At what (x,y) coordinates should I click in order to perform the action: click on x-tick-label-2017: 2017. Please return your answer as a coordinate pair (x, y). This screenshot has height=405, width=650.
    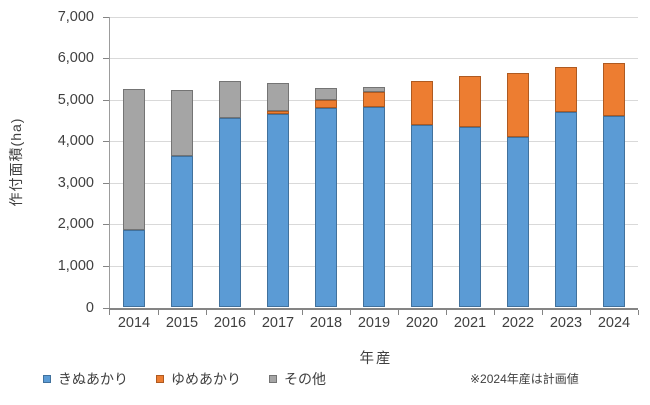
    Looking at the image, I should click on (278, 323).